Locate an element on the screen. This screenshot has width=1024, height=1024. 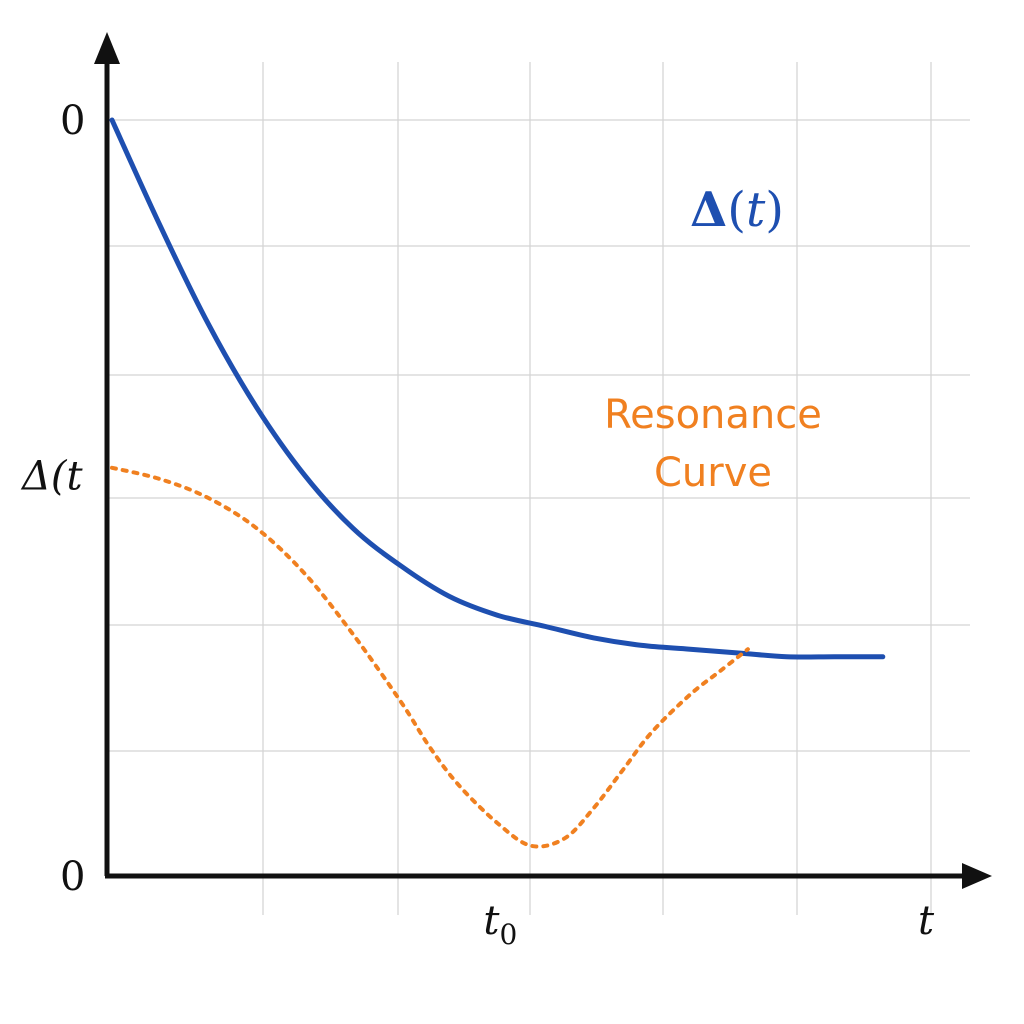
x-axis-label: t is located at coordinates (926, 921).